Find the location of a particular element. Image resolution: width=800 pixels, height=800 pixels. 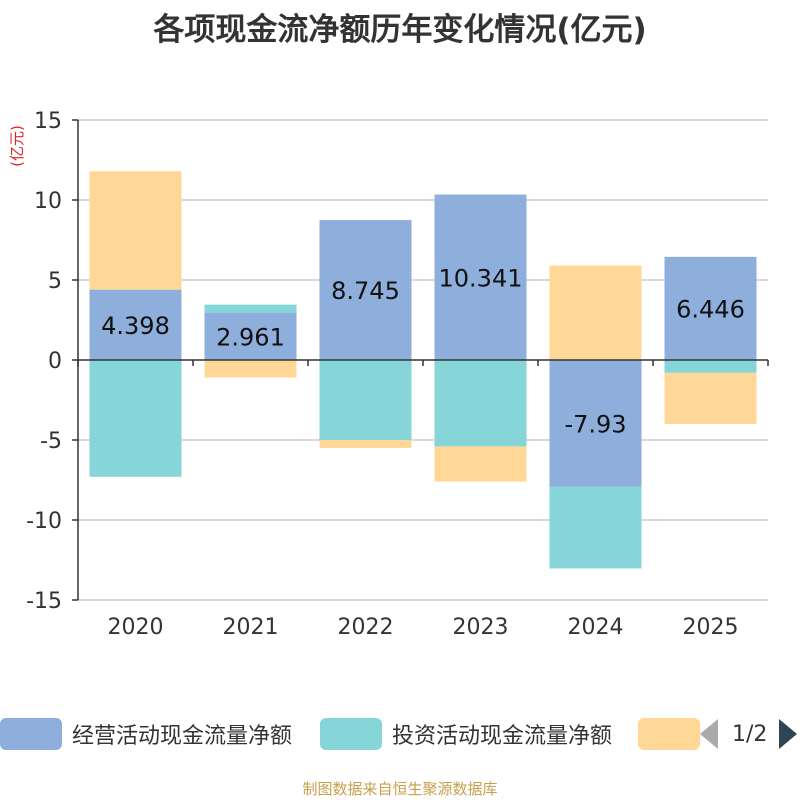

data-label-operating-2022: 8.745 is located at coordinates (365, 291).